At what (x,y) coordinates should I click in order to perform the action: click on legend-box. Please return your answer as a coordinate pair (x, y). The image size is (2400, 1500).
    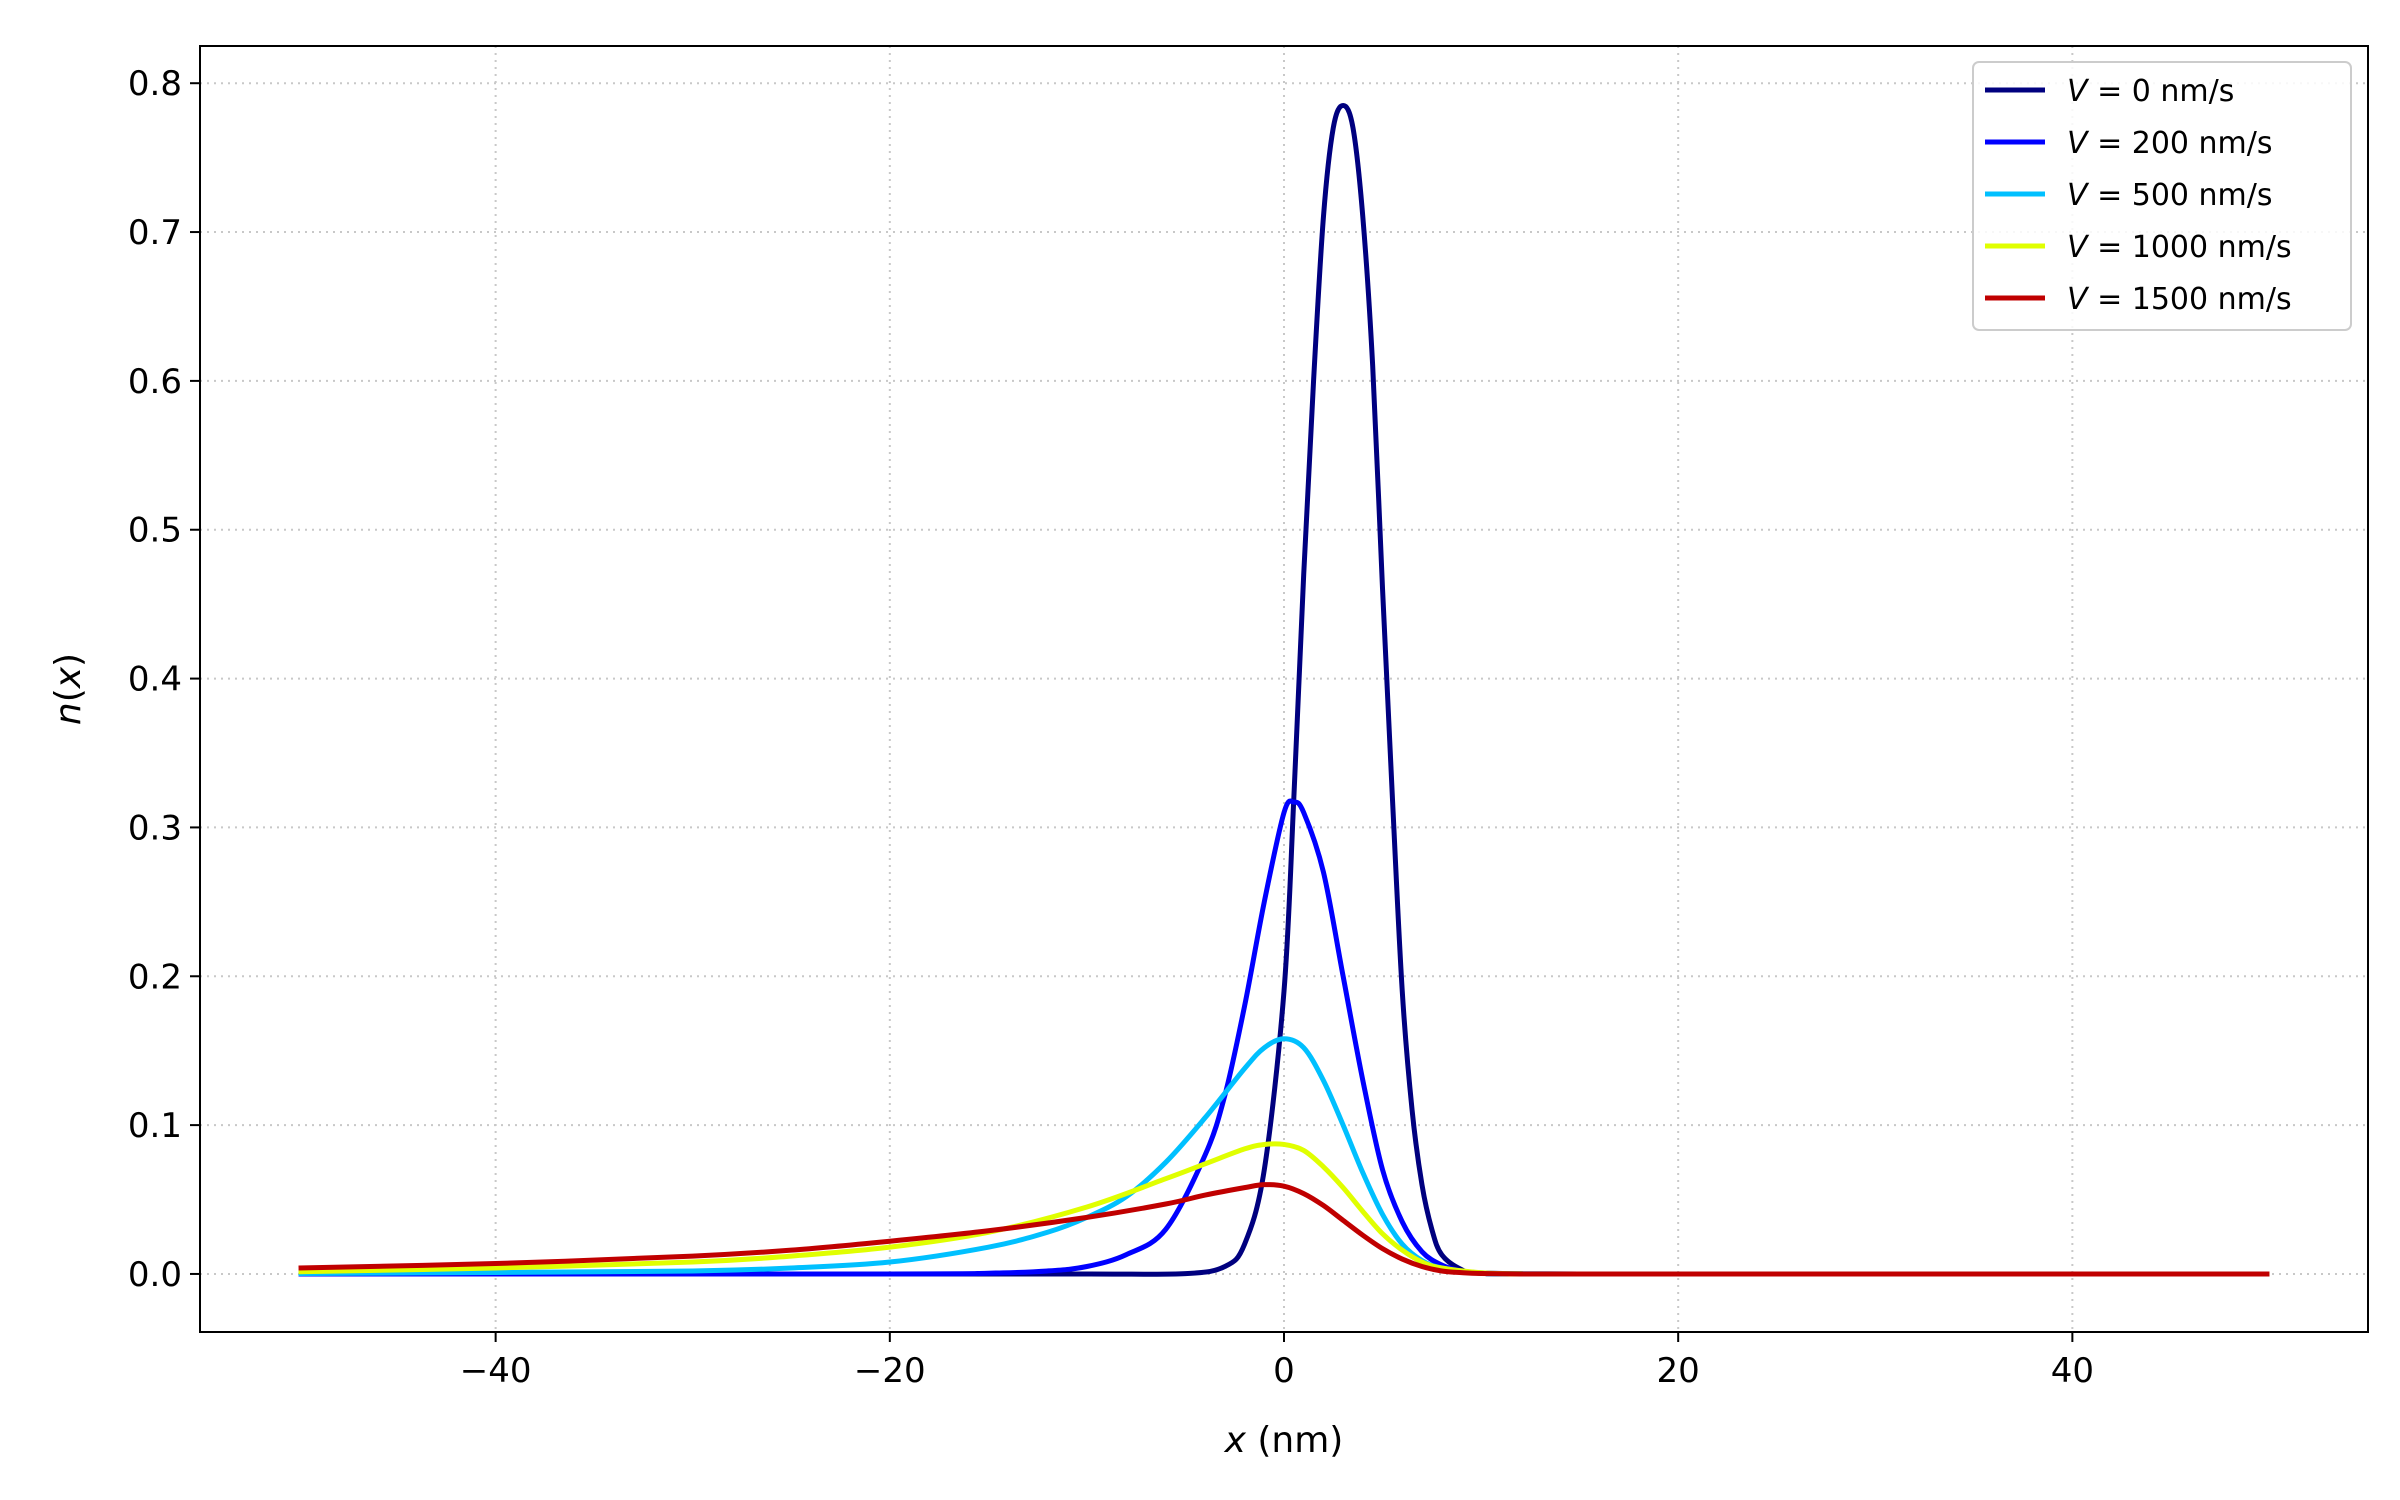
    Looking at the image, I should click on (2162, 196).